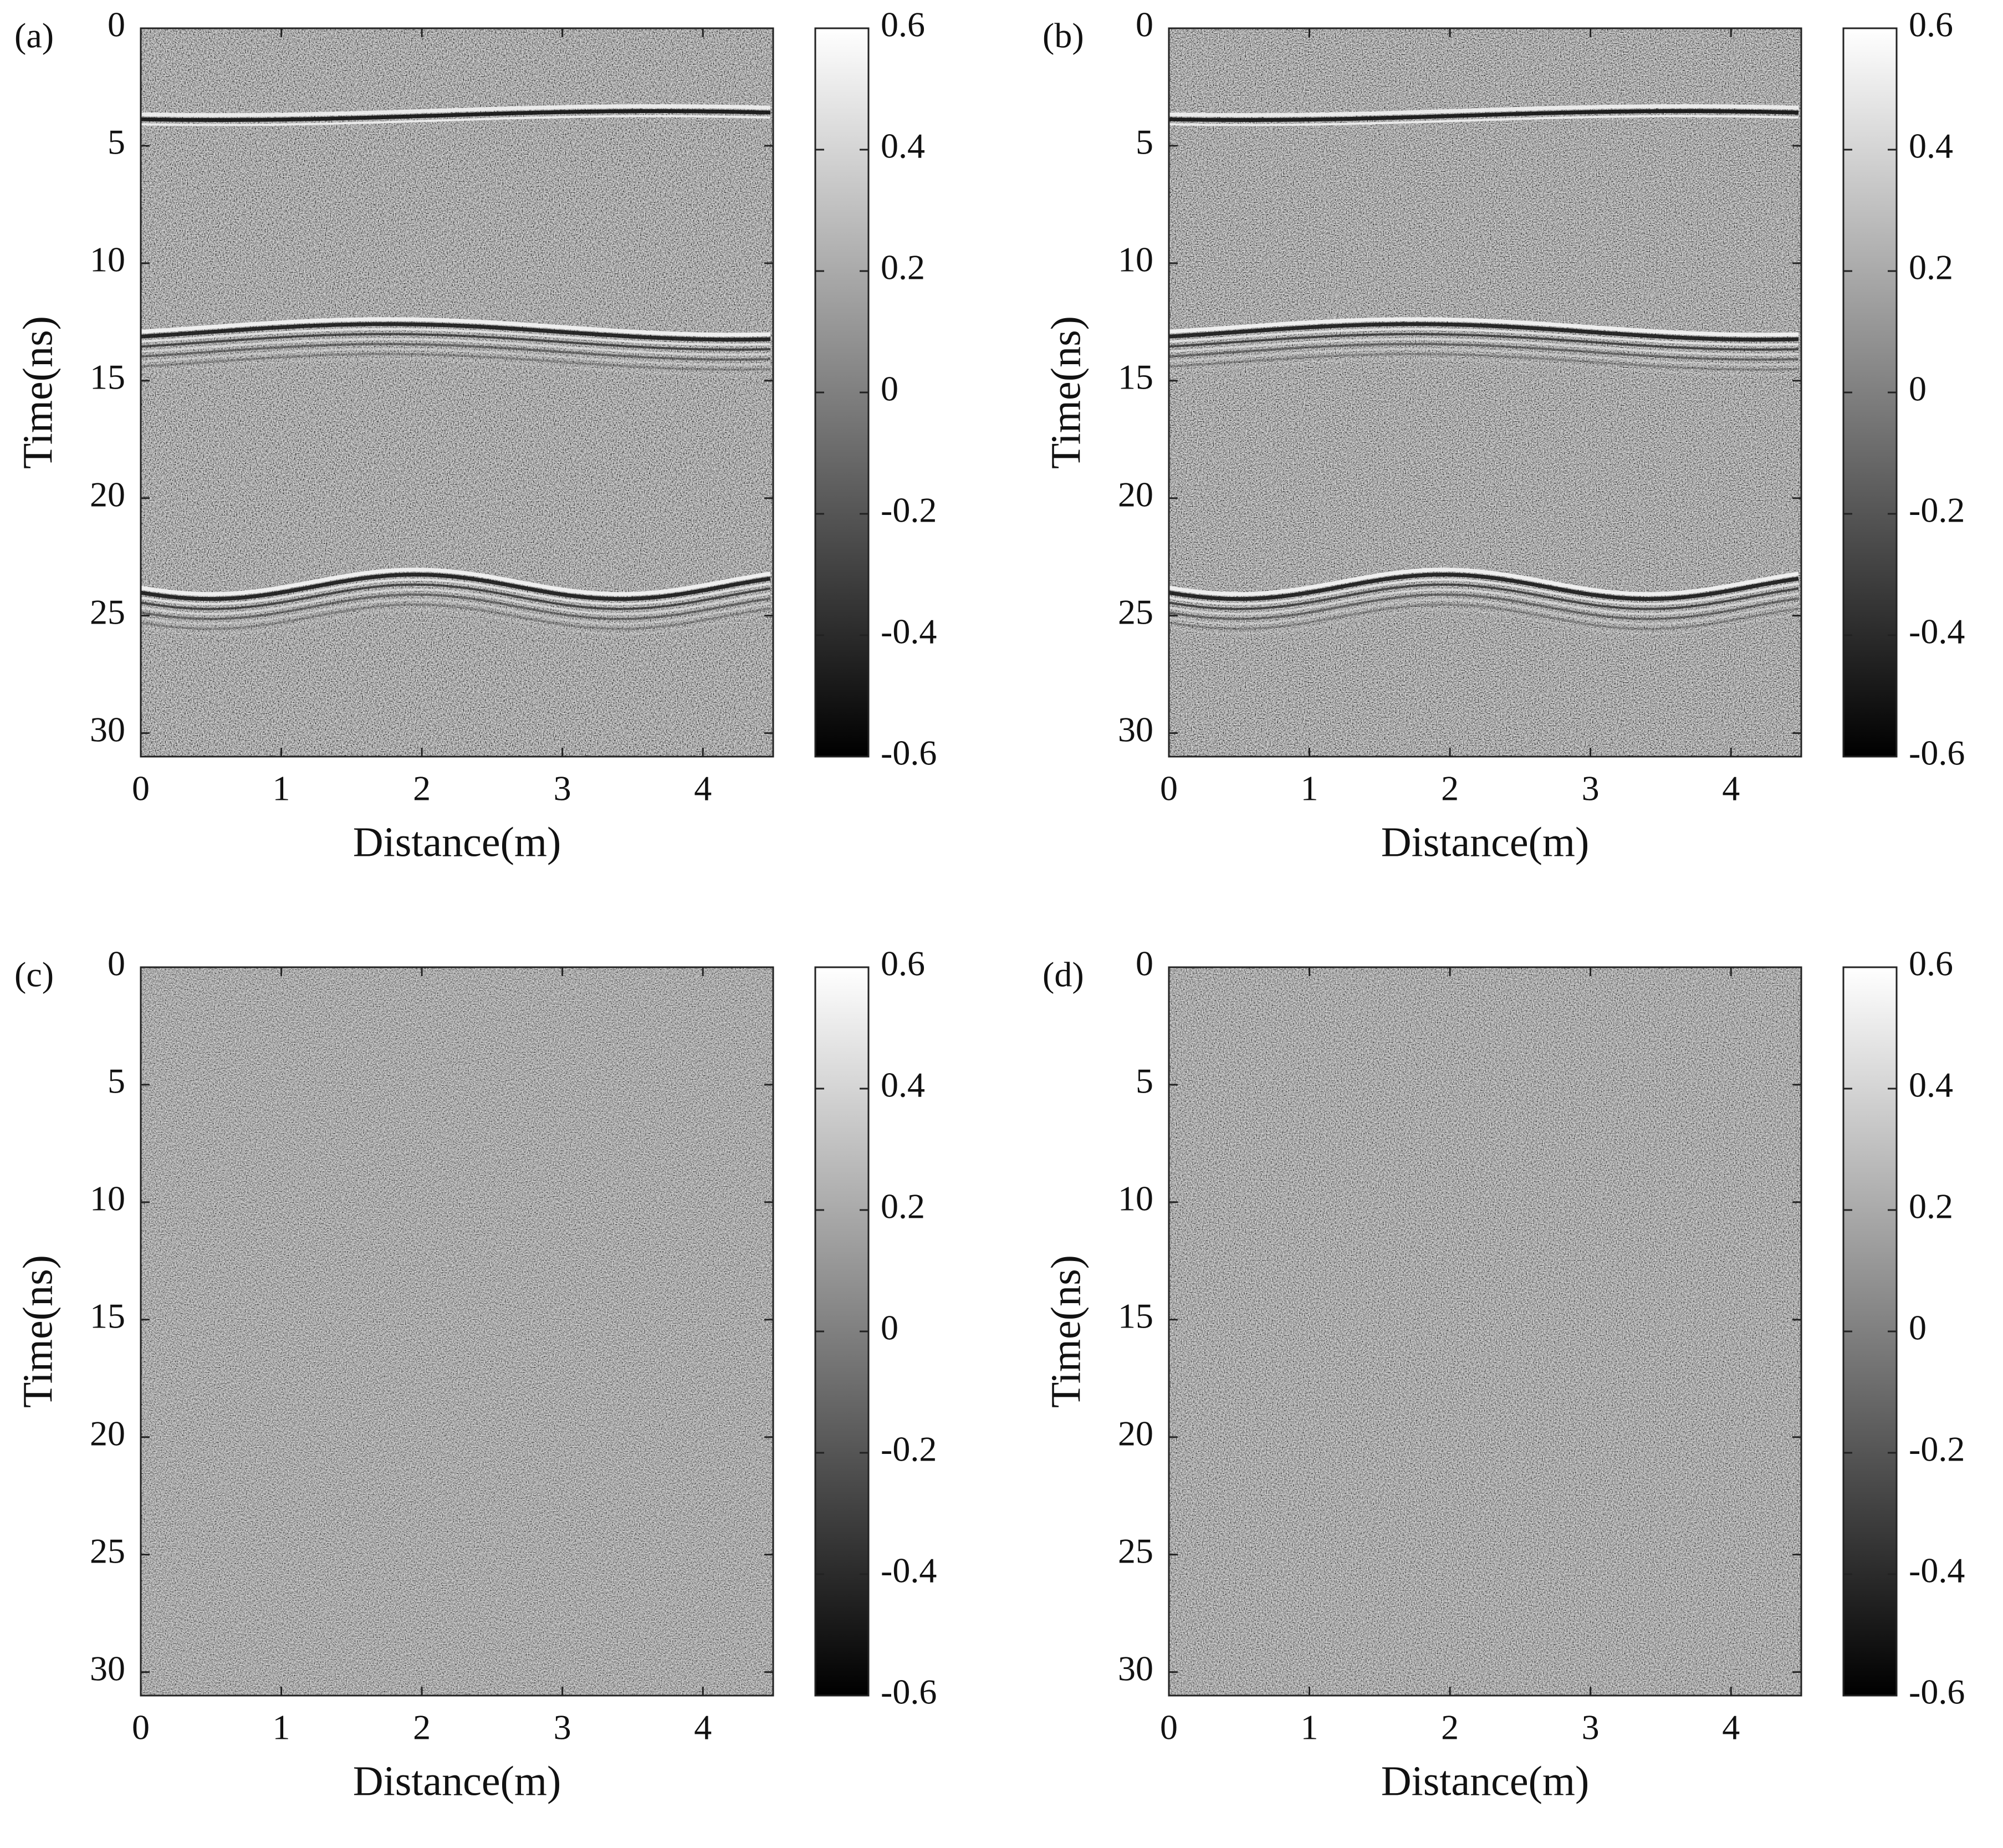 This screenshot has width=2003, height=1848. Describe the element at coordinates (34, 975) in the screenshot. I see `panel-label: (c)` at that location.